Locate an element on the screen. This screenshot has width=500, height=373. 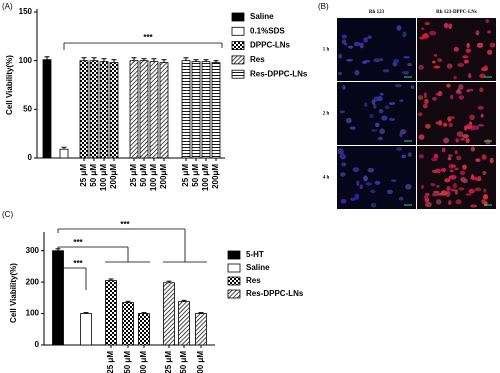
legend-label: Res-DPPC-LNs is located at coordinates (279, 73).